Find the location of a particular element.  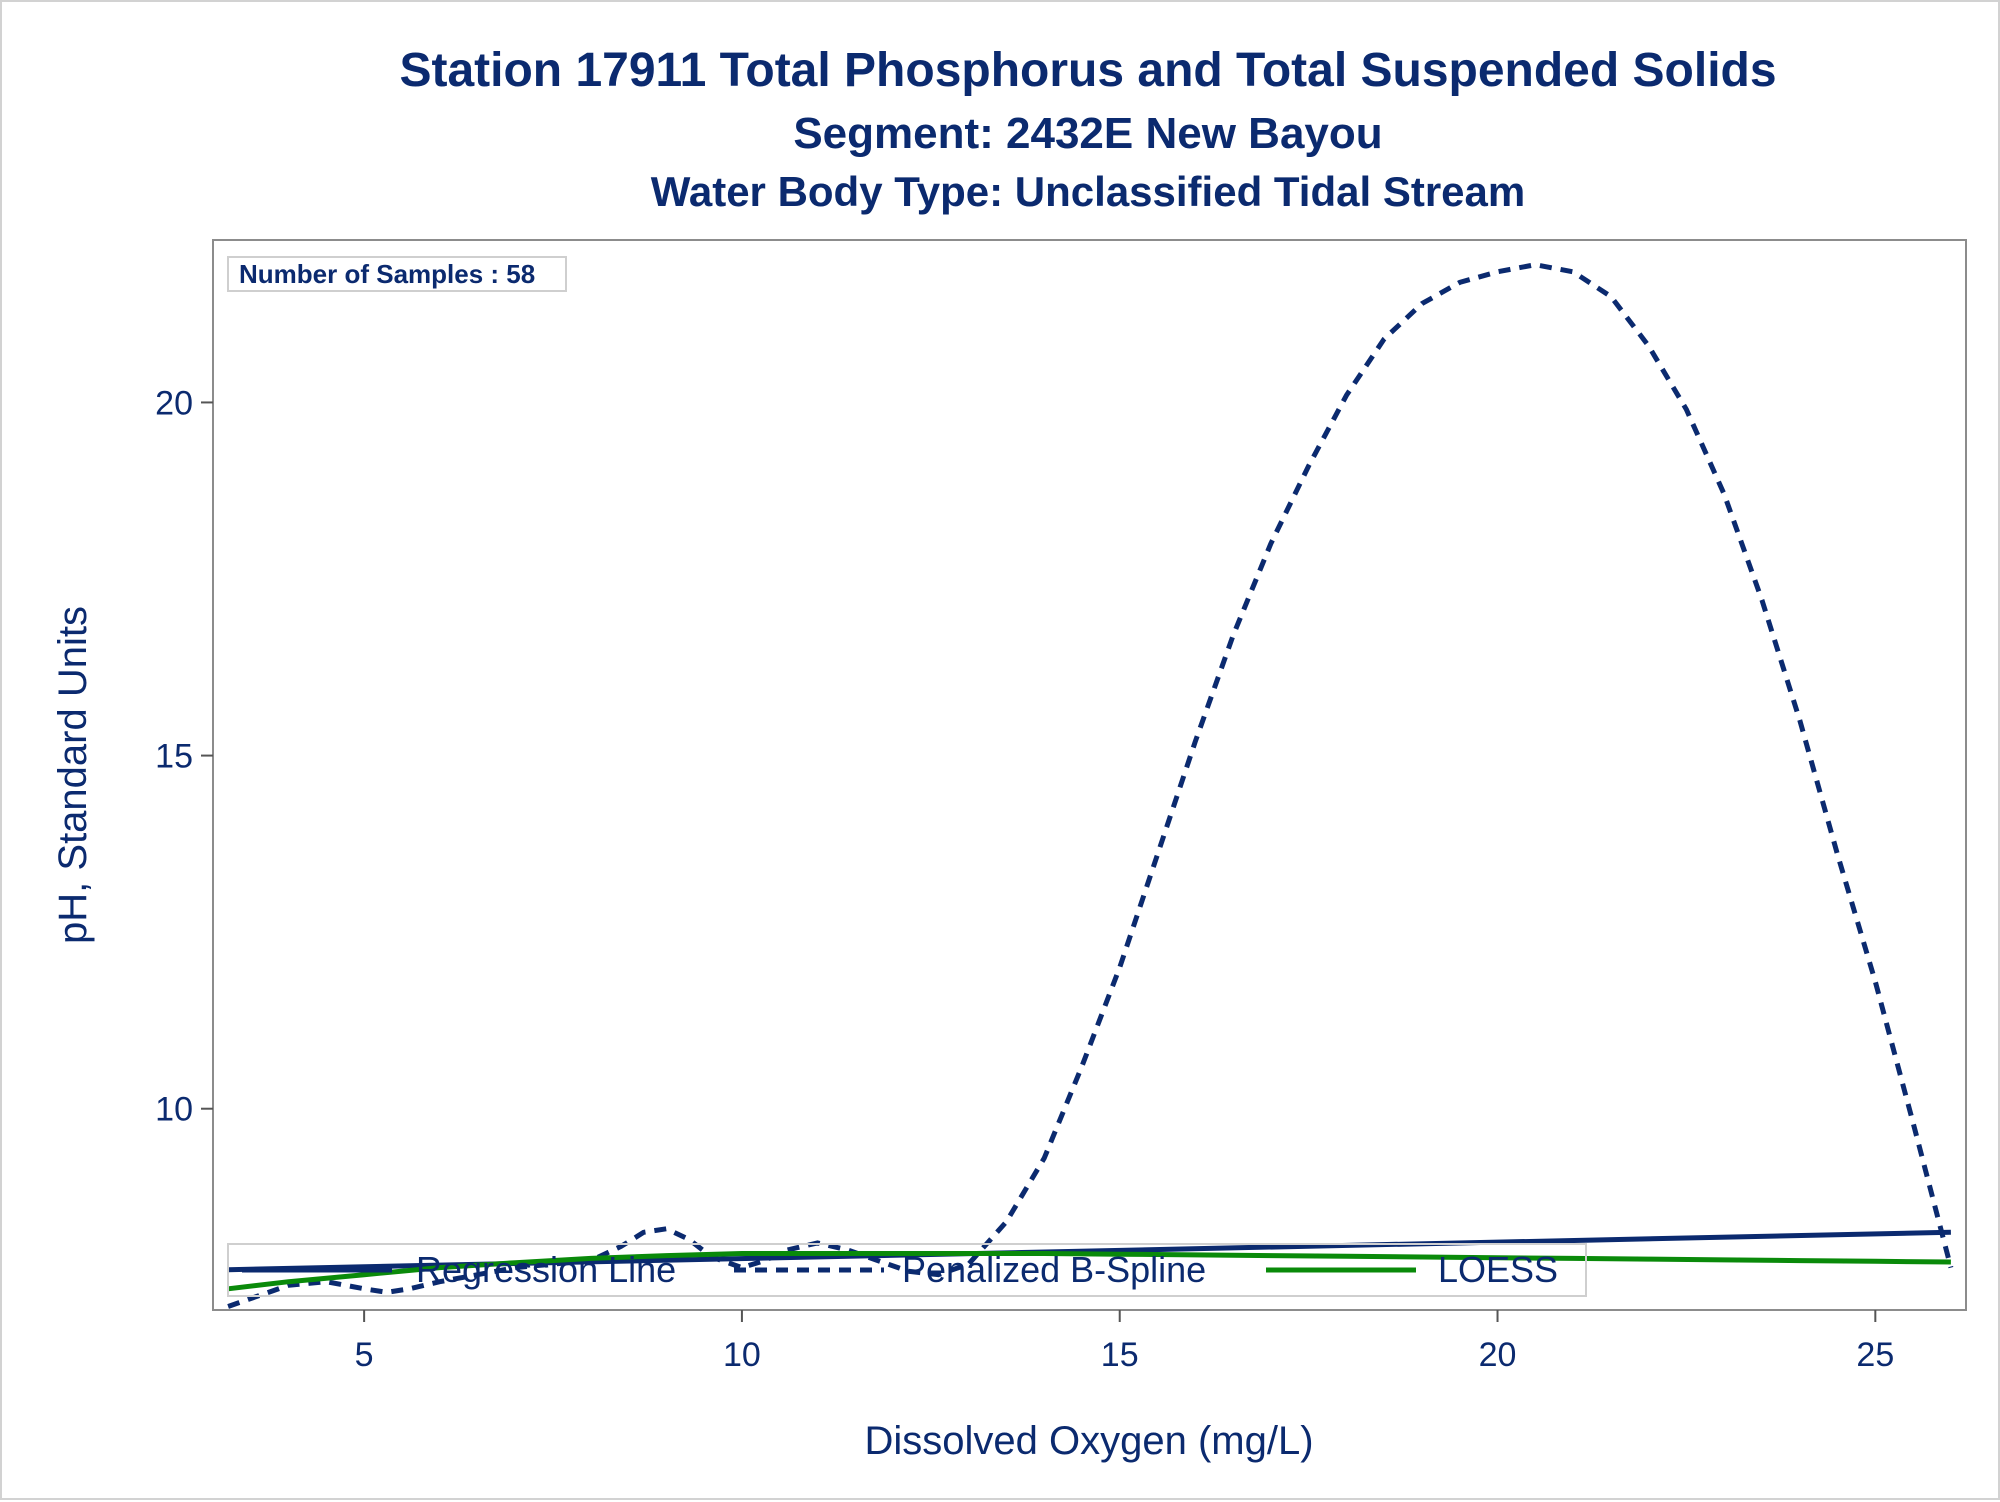

x-tick-label: 20 is located at coordinates (1498, 1355).